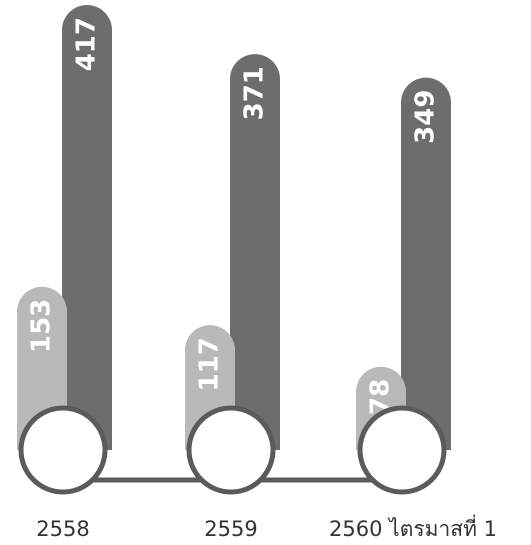 The height and width of the screenshot is (545, 531). I want to click on value-label: 371, so click(255, 93).